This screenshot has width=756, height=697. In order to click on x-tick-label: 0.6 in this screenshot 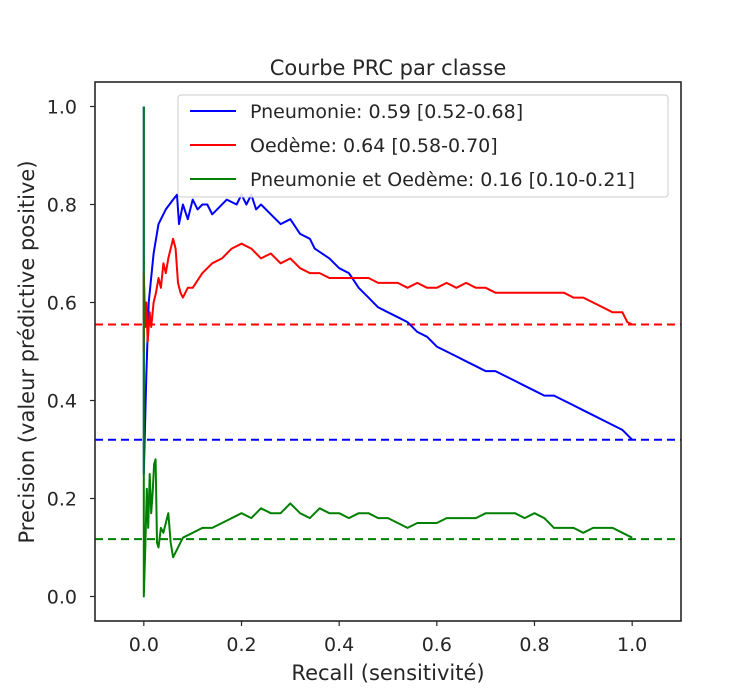, I will do `click(437, 645)`.